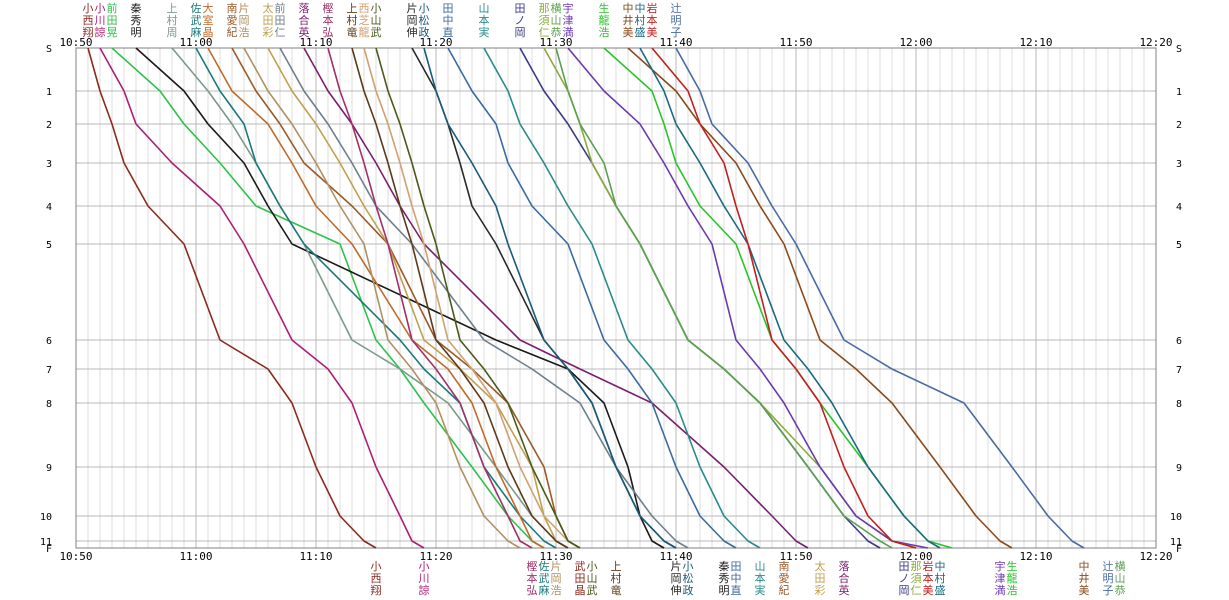 Image resolution: width=1229 pixels, height=600 pixels. What do you see at coordinates (100, 32) in the screenshot?
I see `runner-label-top-char: 諒` at bounding box center [100, 32].